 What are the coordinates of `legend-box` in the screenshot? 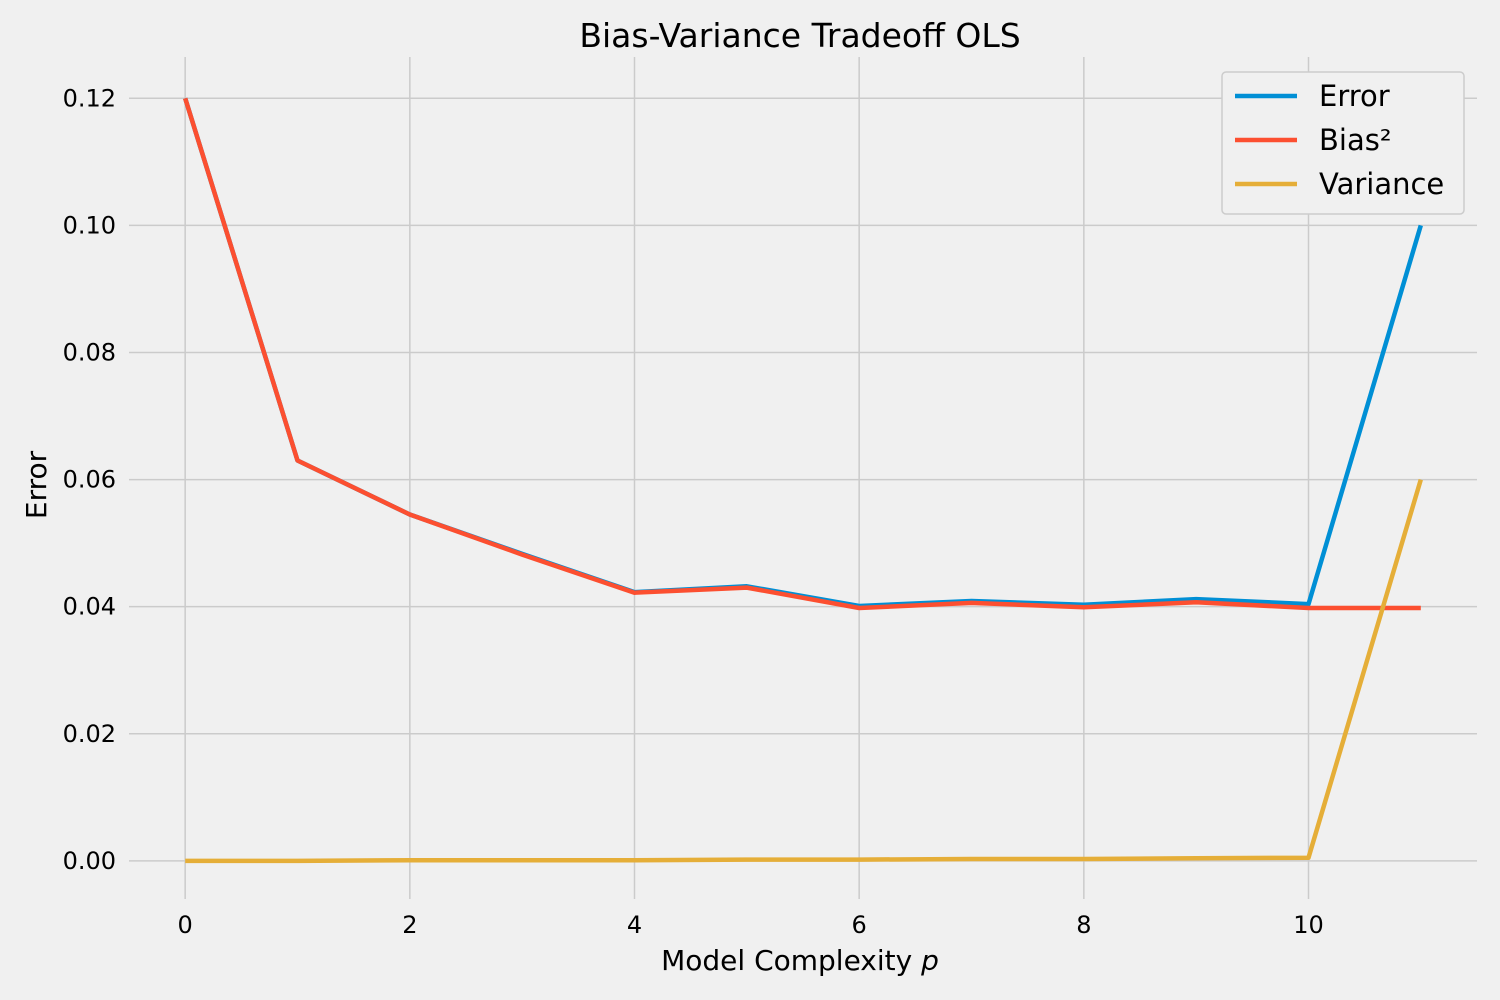 It's located at (1343, 143).